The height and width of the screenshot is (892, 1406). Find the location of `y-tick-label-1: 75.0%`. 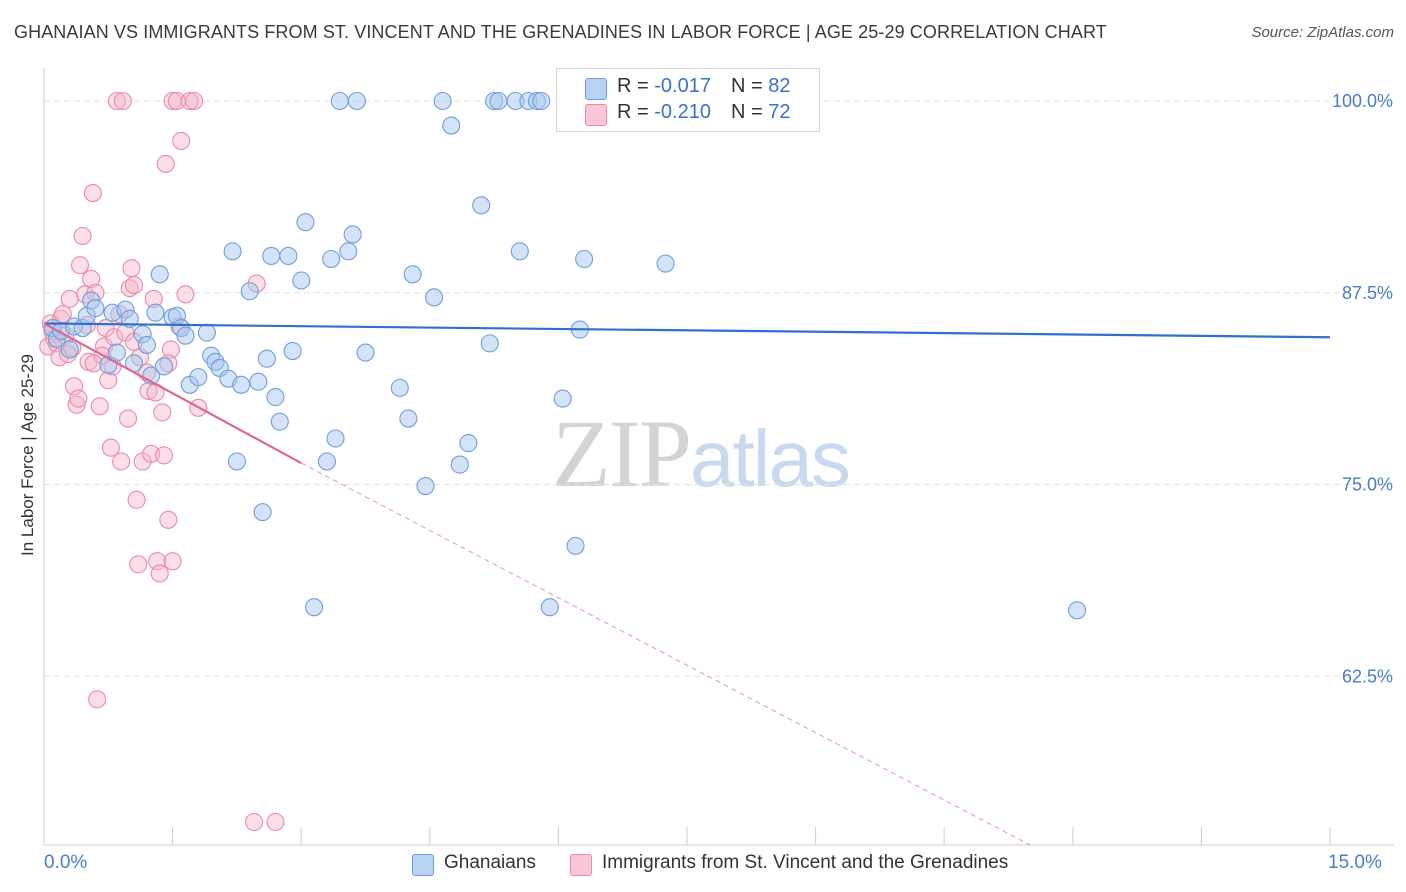

y-tick-label-1: 75.0% is located at coordinates (1367, 485).